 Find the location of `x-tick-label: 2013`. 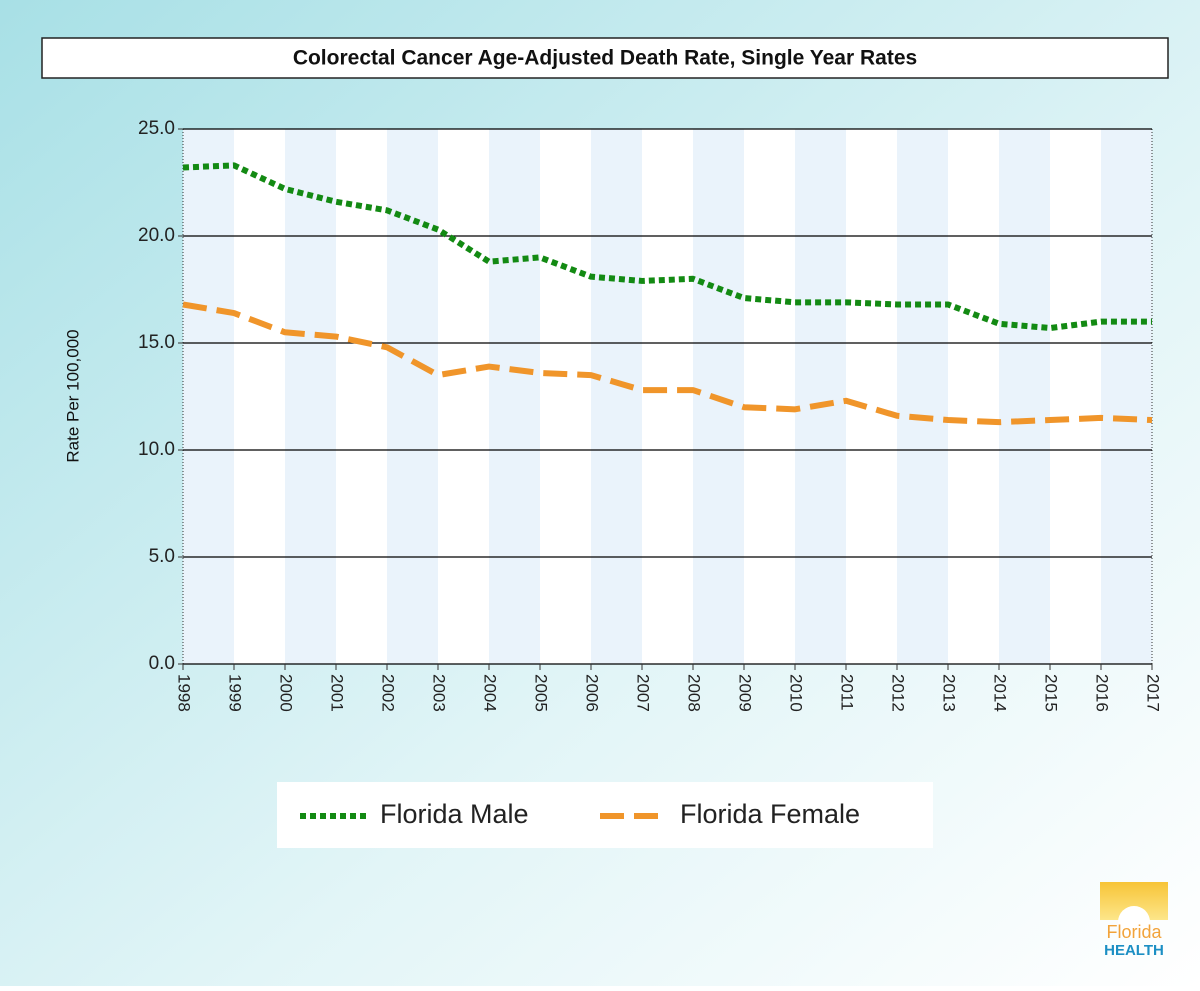

x-tick-label: 2013 is located at coordinates (949, 693).